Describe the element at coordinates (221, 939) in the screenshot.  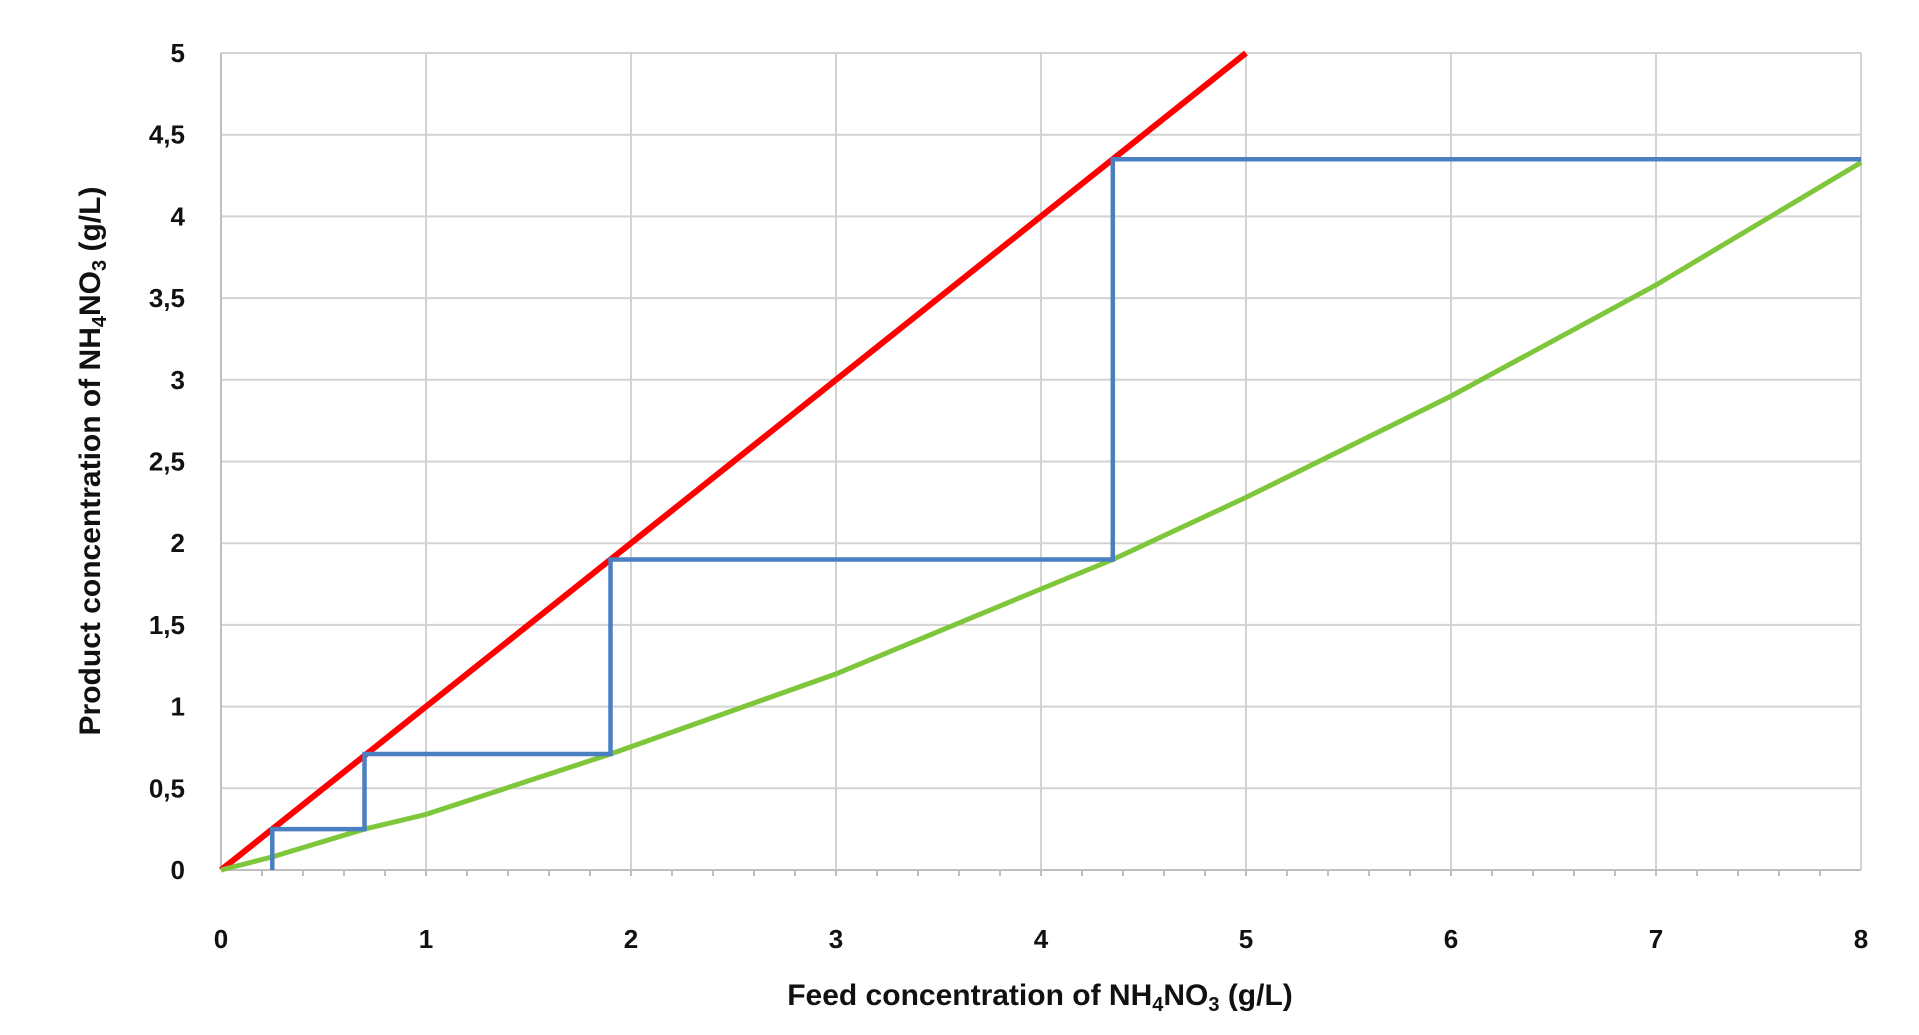
I see `x-tick-label-0: 0` at that location.